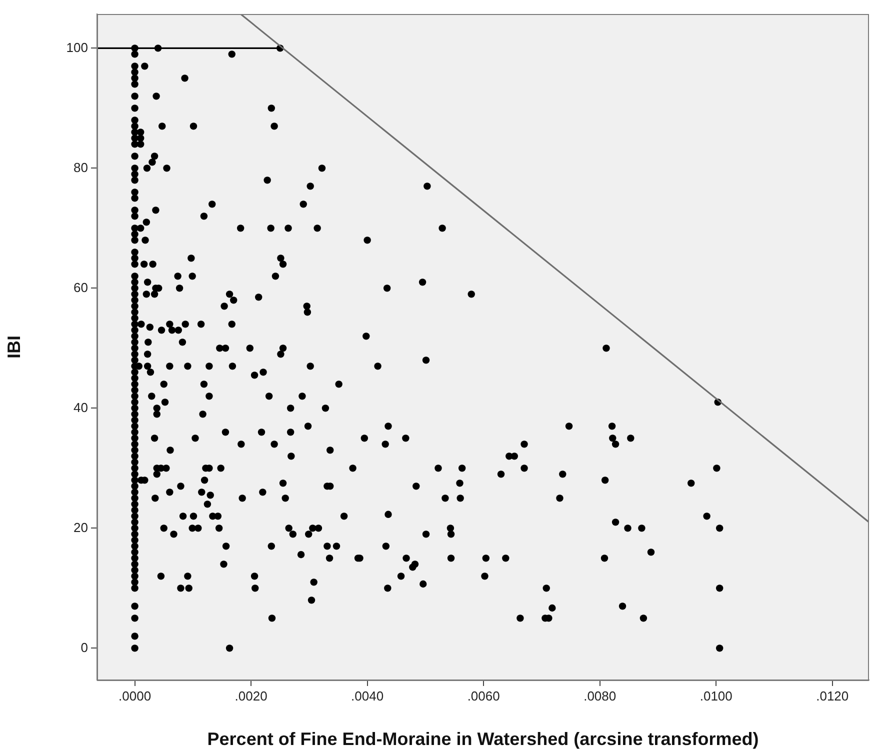 The width and height of the screenshot is (873, 755). Describe the element at coordinates (77, 47) in the screenshot. I see `y-tick-label: 100` at that location.